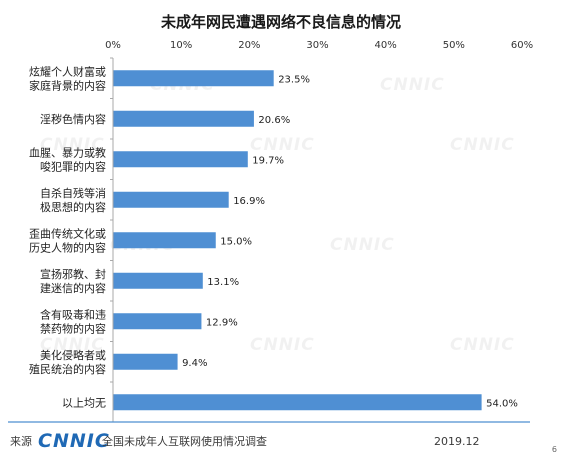 The height and width of the screenshot is (457, 562). What do you see at coordinates (67, 71) in the screenshot?
I see `category-label: 炫耀个人财富或` at bounding box center [67, 71].